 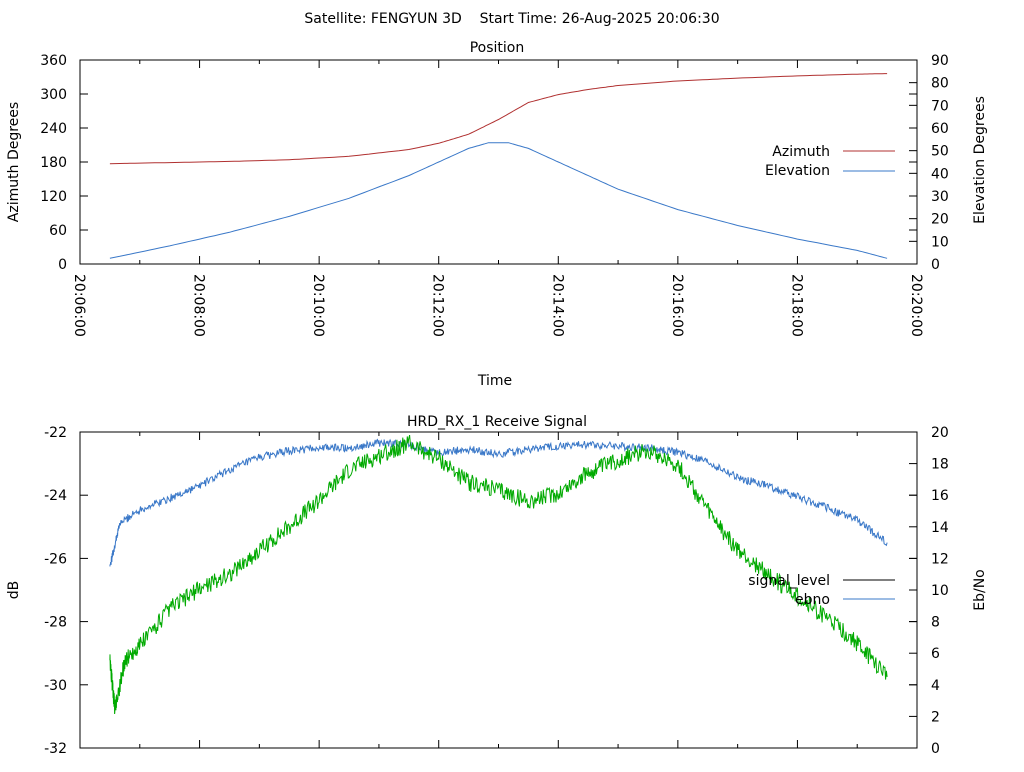 What do you see at coordinates (801, 152) in the screenshot?
I see `legend-azimuth-label: Azimuth` at bounding box center [801, 152].